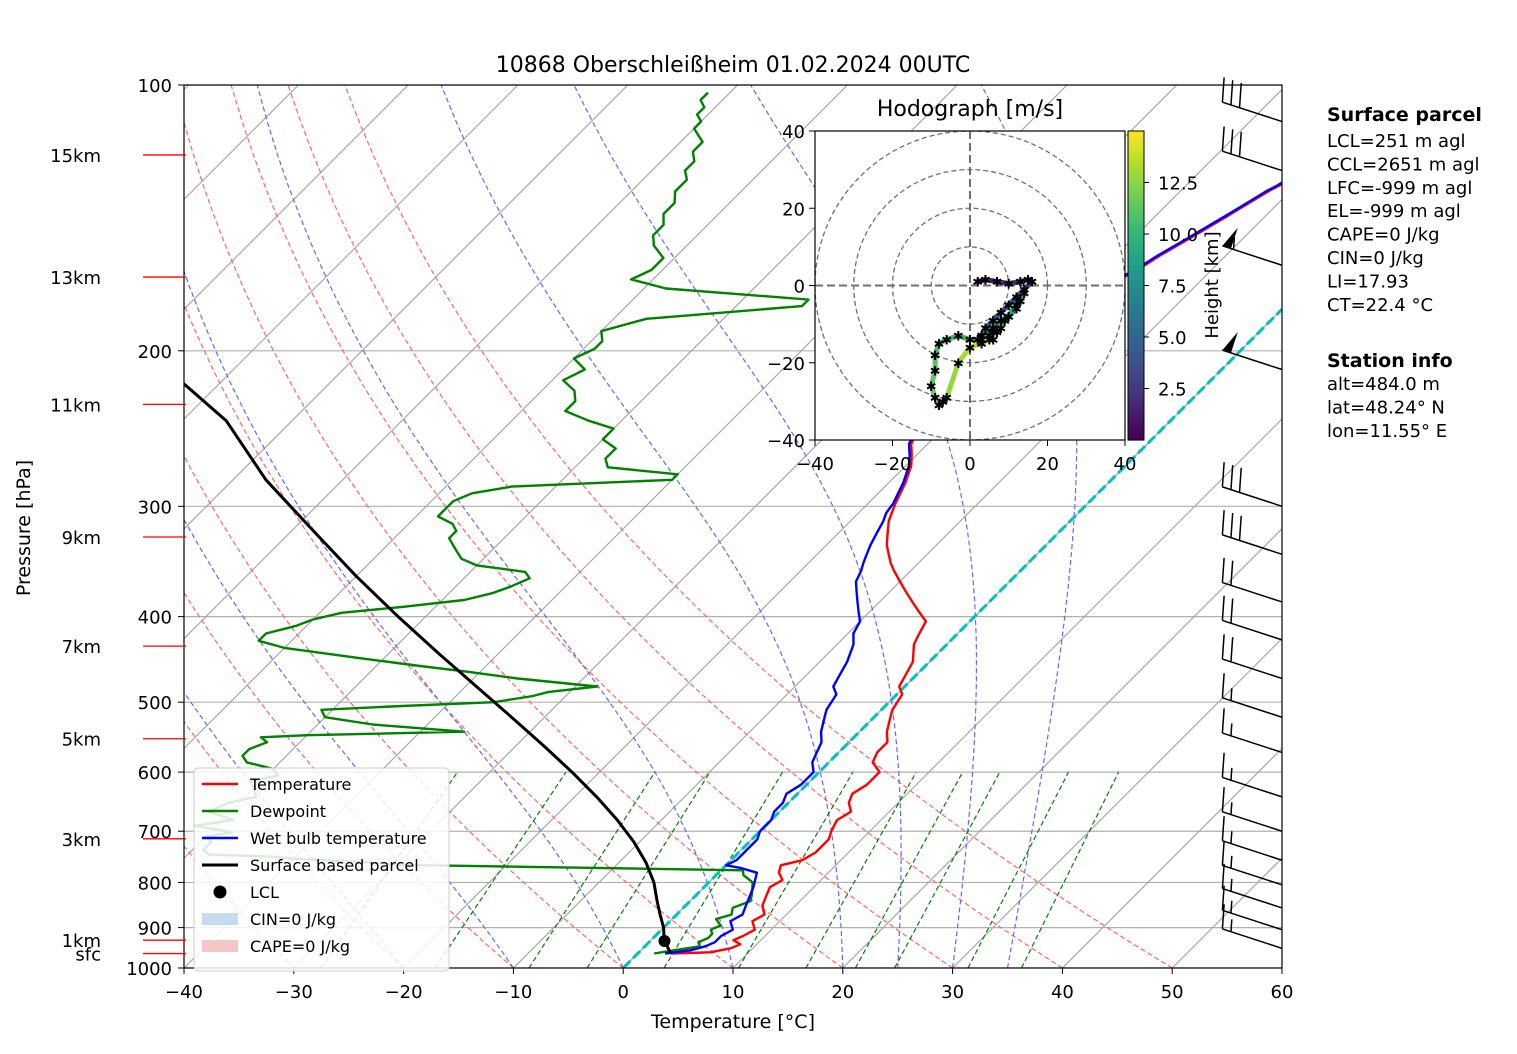  Describe the element at coordinates (1282, 992) in the screenshot. I see `x-tick-label: 60` at that location.